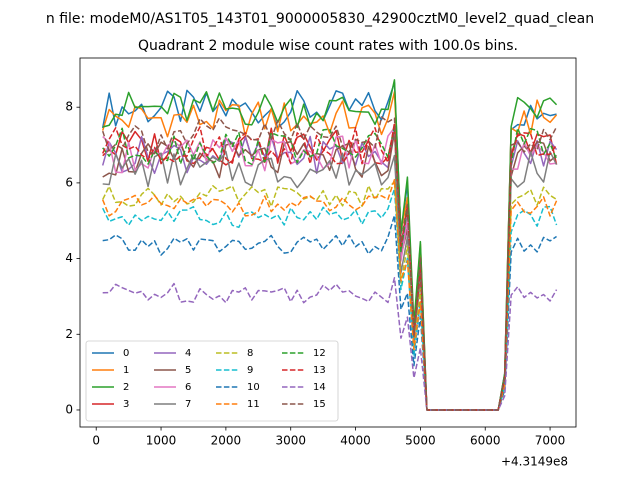 The width and height of the screenshot is (640, 480). Describe the element at coordinates (253, 387) in the screenshot. I see `legend-label-10: 10` at that location.